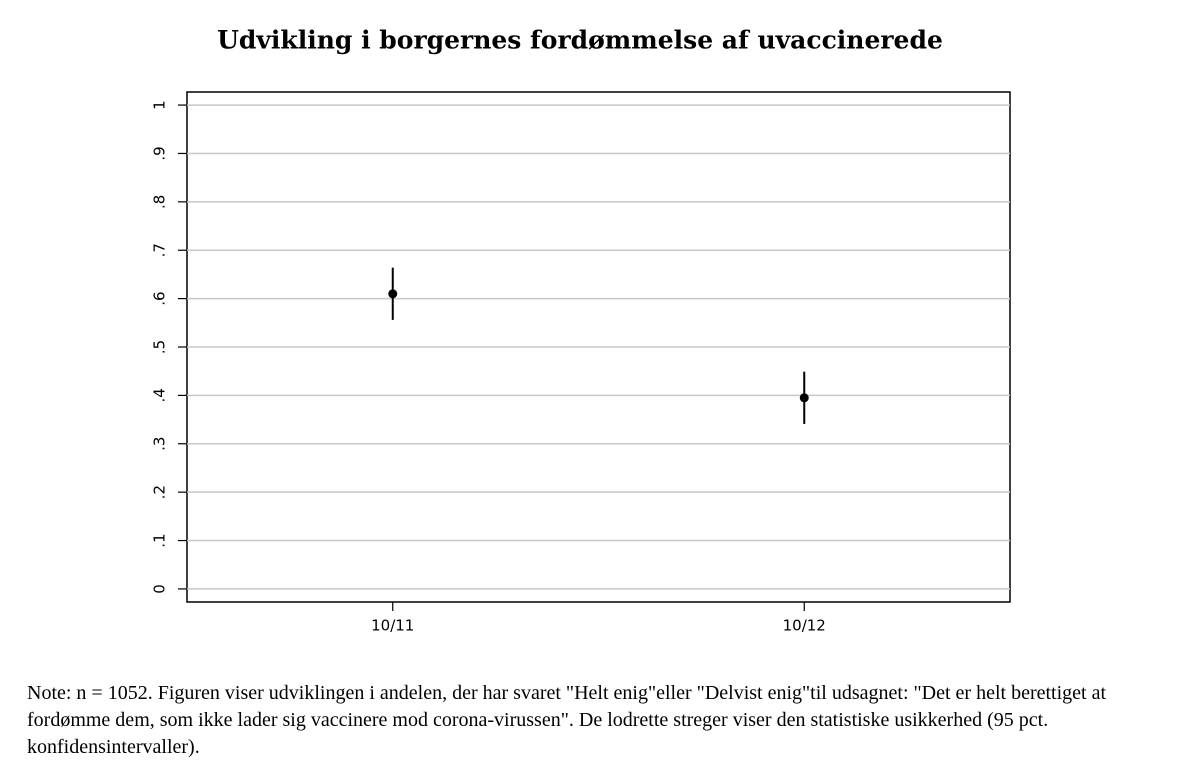 The image size is (1200, 774). What do you see at coordinates (160, 492) in the screenshot?
I see `y-tick-label: .2` at bounding box center [160, 492].